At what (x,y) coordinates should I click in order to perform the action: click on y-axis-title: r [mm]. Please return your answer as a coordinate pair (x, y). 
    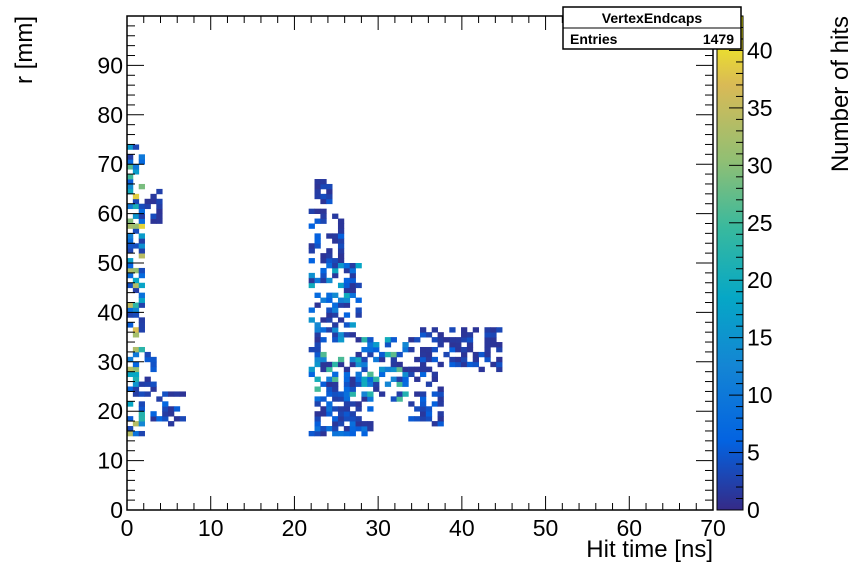
    Looking at the image, I should click on (24, 50).